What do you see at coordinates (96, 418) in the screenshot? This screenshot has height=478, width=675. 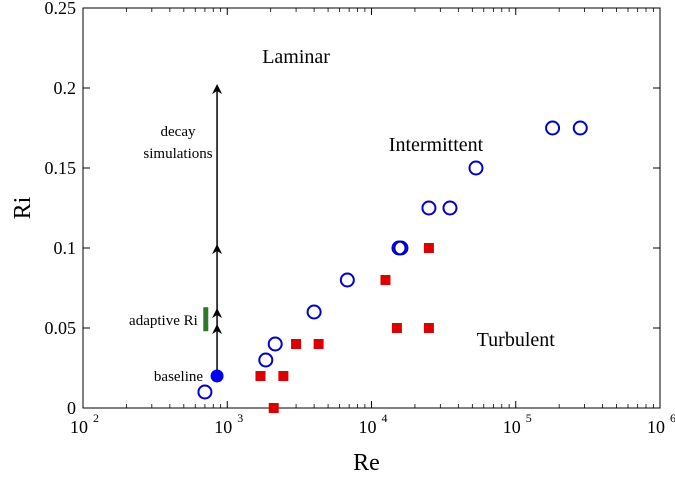 I see `x-tick-exponent: 2` at bounding box center [96, 418].